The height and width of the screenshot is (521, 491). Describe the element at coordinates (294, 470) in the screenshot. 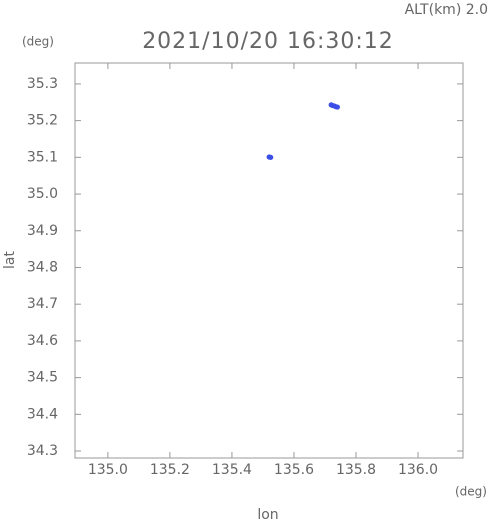

I see `x-tick-label: 135.6` at that location.